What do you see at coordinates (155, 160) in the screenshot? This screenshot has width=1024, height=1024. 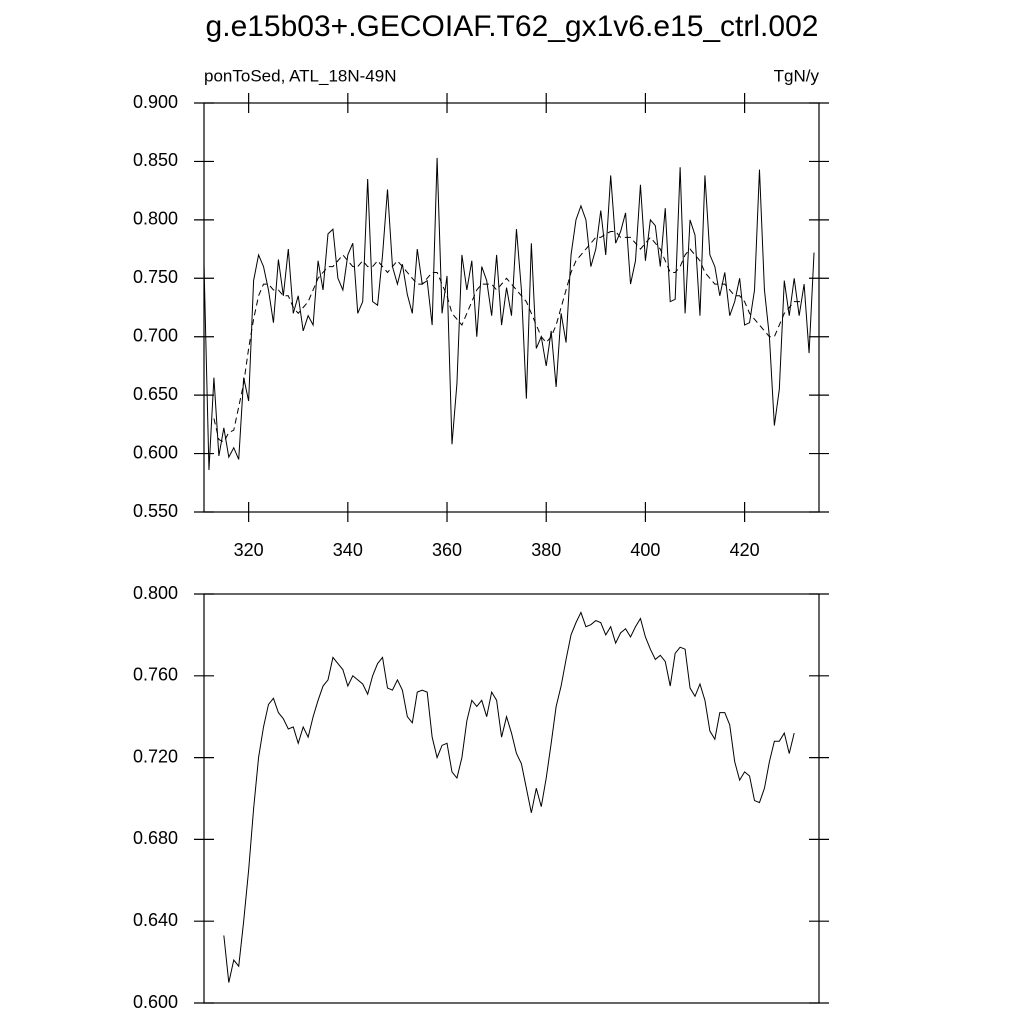 I see `y-tick-label: 0.850` at bounding box center [155, 160].